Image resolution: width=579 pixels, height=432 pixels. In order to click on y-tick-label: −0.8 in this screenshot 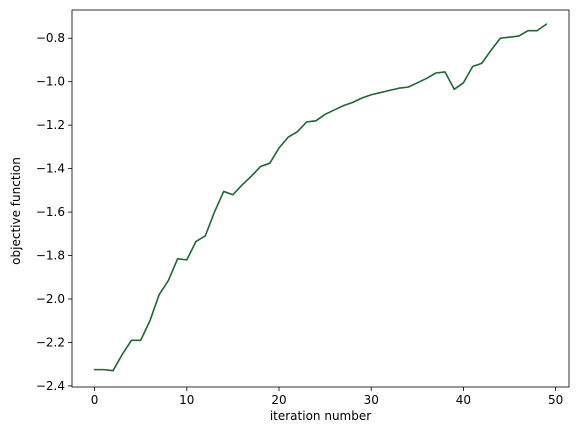, I will do `click(50, 38)`.